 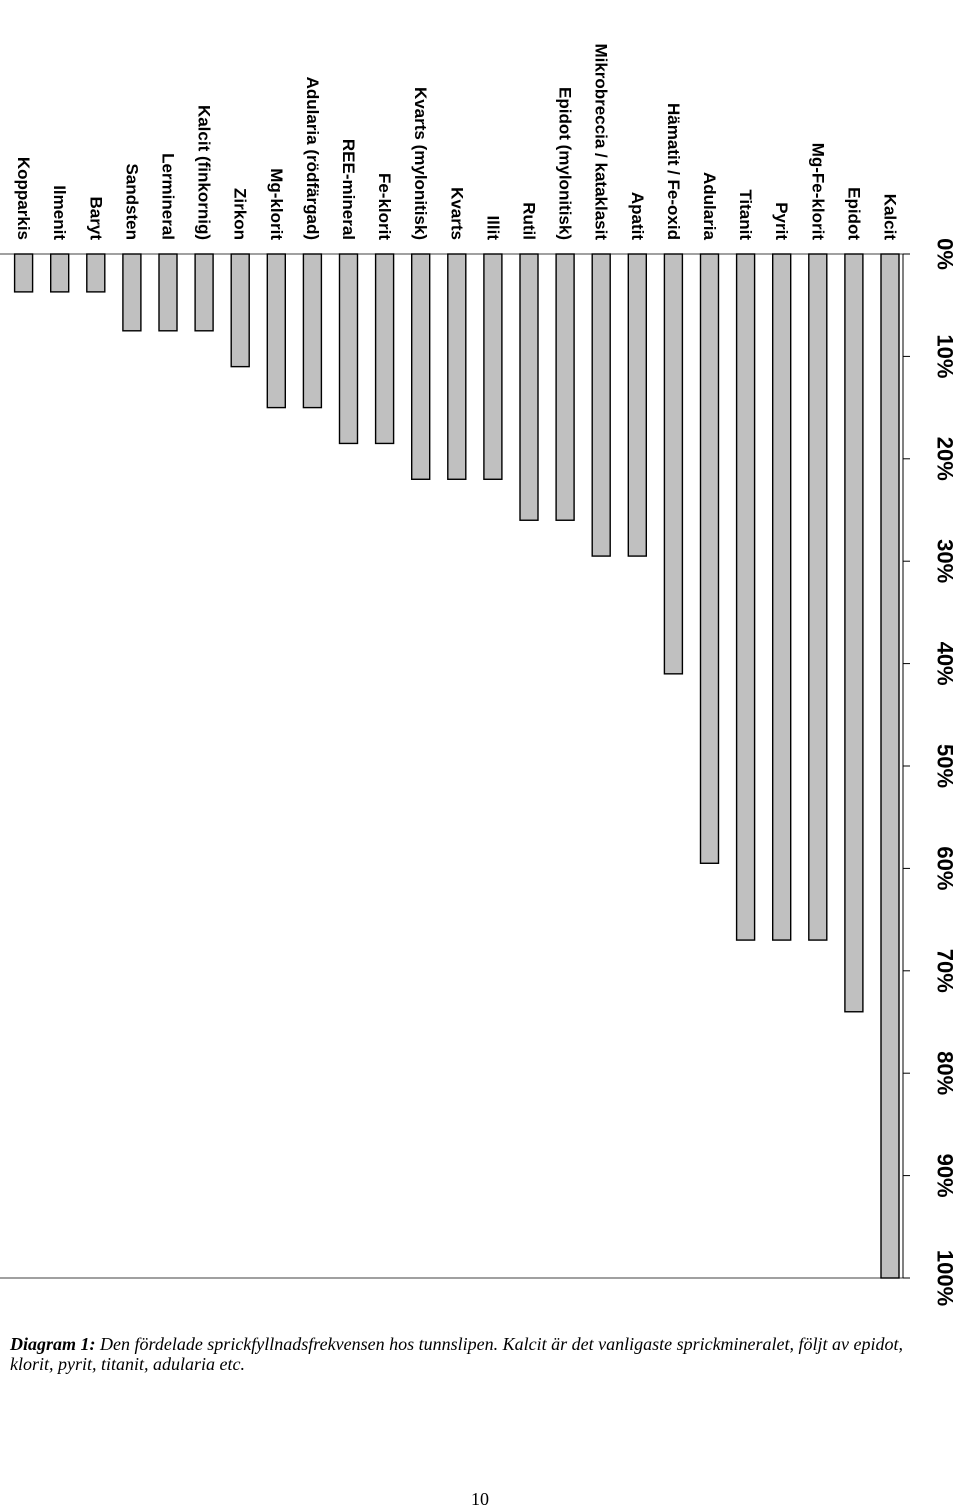 What do you see at coordinates (945, 664) in the screenshot?
I see `x-tick-label: 40%` at bounding box center [945, 664].